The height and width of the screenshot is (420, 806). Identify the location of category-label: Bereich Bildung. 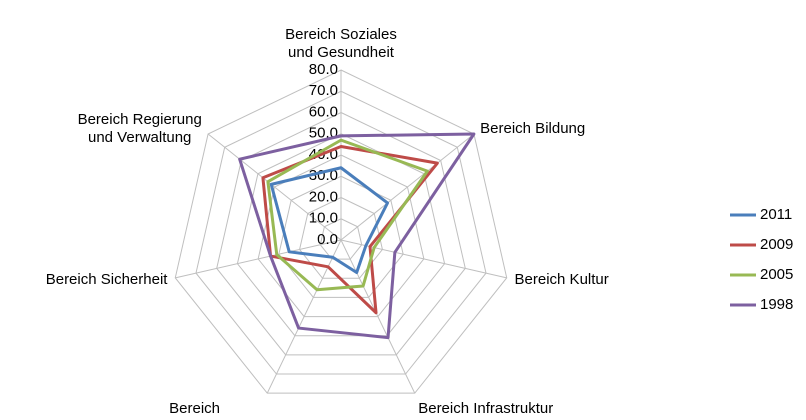
(533, 129).